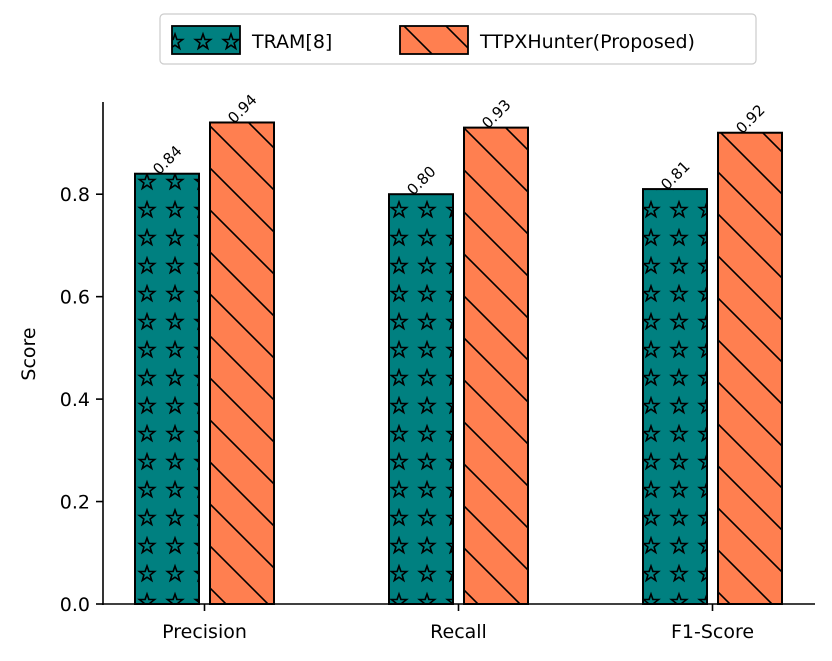 This screenshot has width=832, height=661. Describe the element at coordinates (75, 605) in the screenshot. I see `y-tick-label: 0.0` at that location.